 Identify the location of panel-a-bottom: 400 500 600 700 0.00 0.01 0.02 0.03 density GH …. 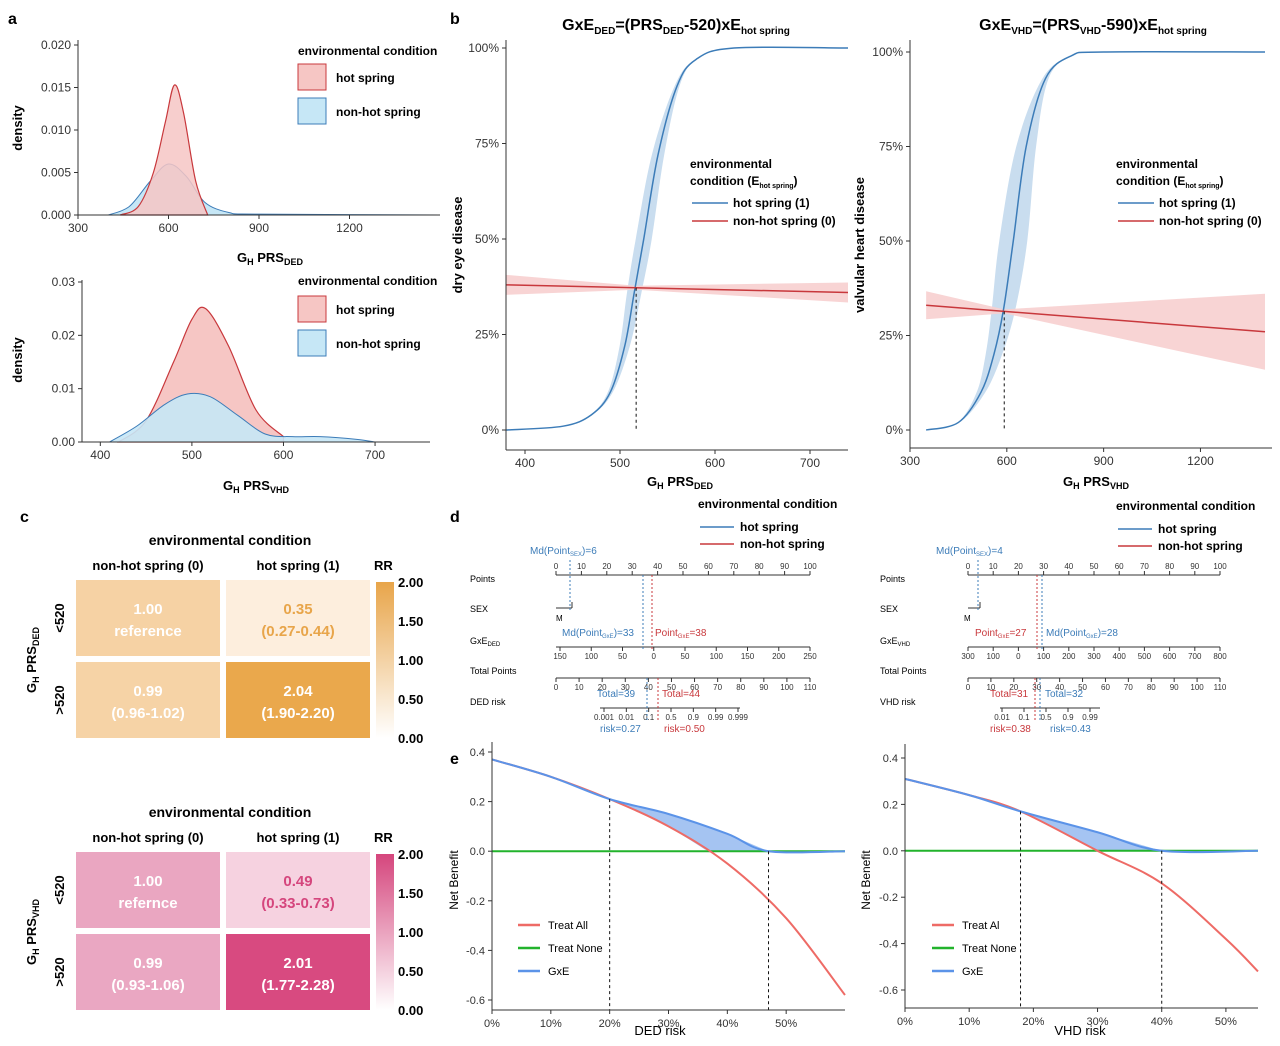
(223, 384).